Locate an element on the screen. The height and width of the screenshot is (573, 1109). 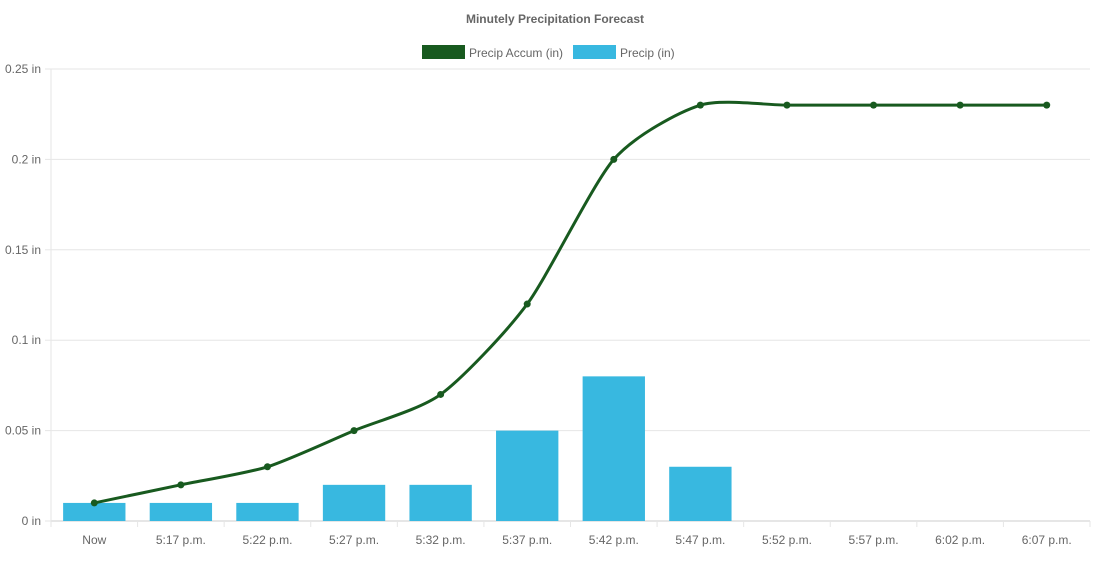
x-tick-label: 5:37 p.m. is located at coordinates (527, 540).